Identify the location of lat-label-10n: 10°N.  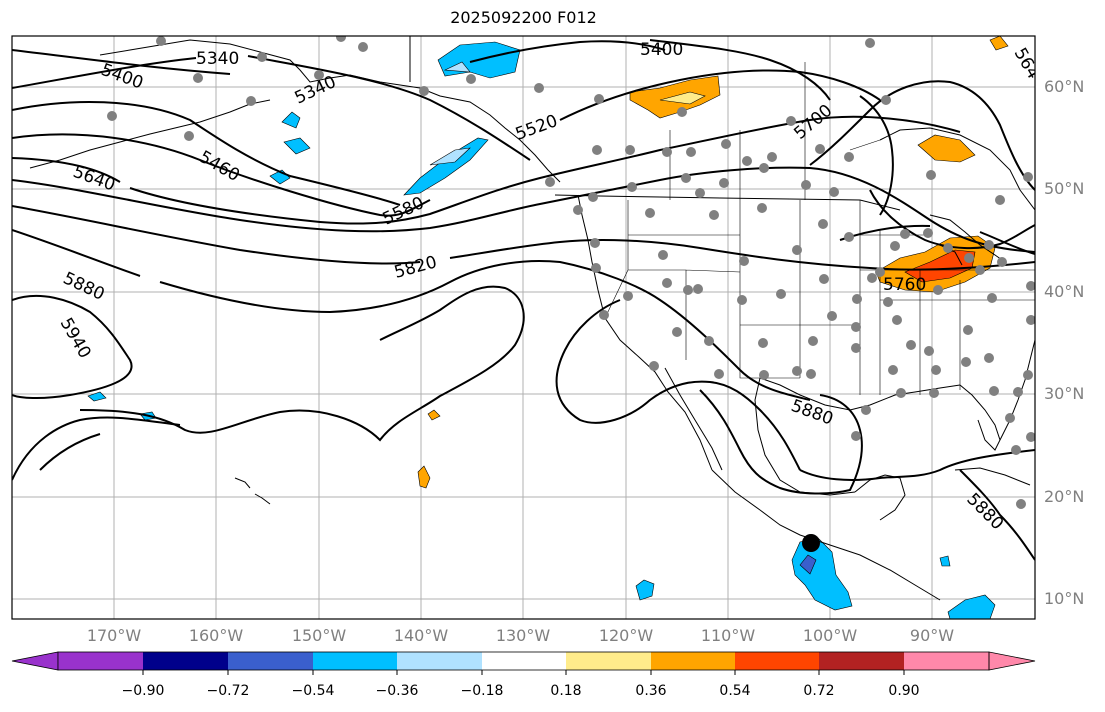
(1064, 598).